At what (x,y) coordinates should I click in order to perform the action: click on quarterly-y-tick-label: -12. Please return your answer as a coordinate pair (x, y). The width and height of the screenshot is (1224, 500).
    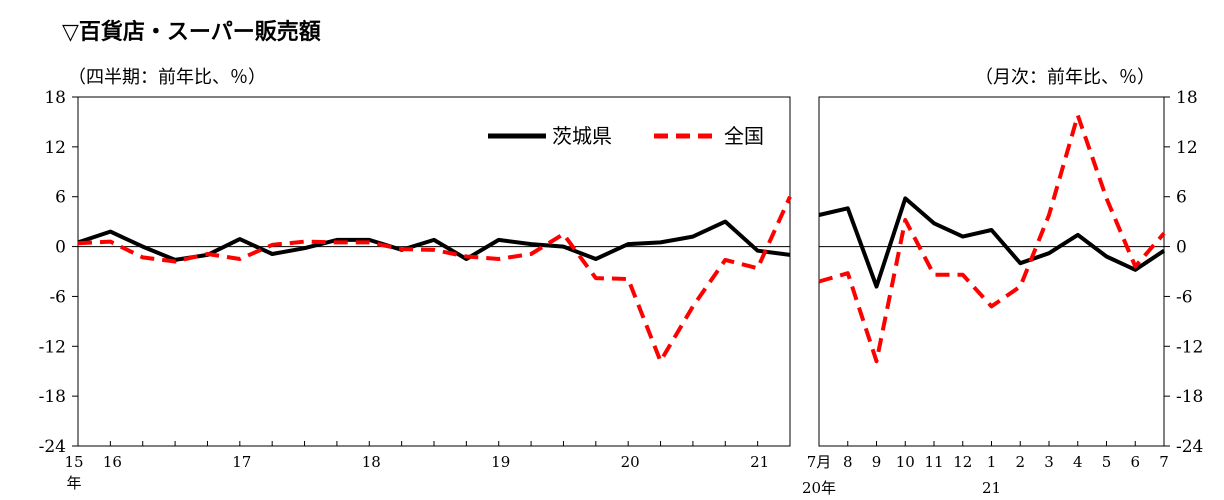
    Looking at the image, I should click on (52, 347).